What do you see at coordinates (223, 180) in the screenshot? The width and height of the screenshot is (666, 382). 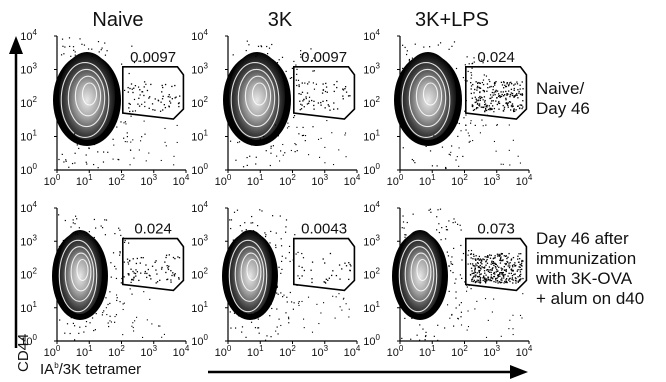 I see `x-tick-label: 10⁰` at bounding box center [223, 180].